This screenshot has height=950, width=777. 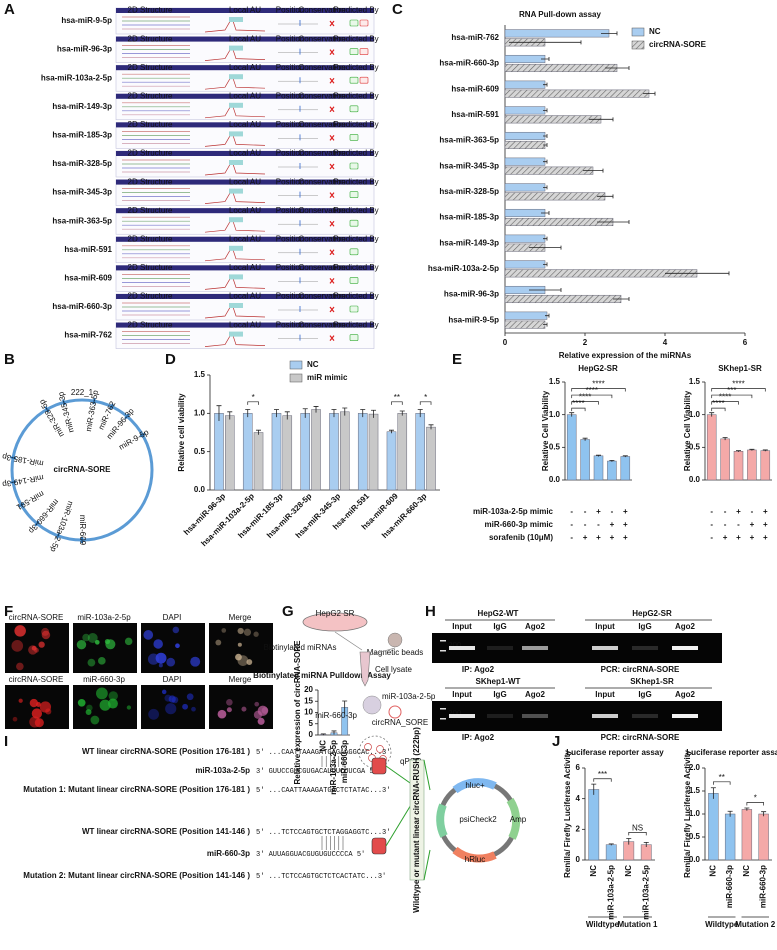 What do you see at coordinates (474, 854) in the screenshot?
I see `plasmid-segment` at bounding box center [474, 854].